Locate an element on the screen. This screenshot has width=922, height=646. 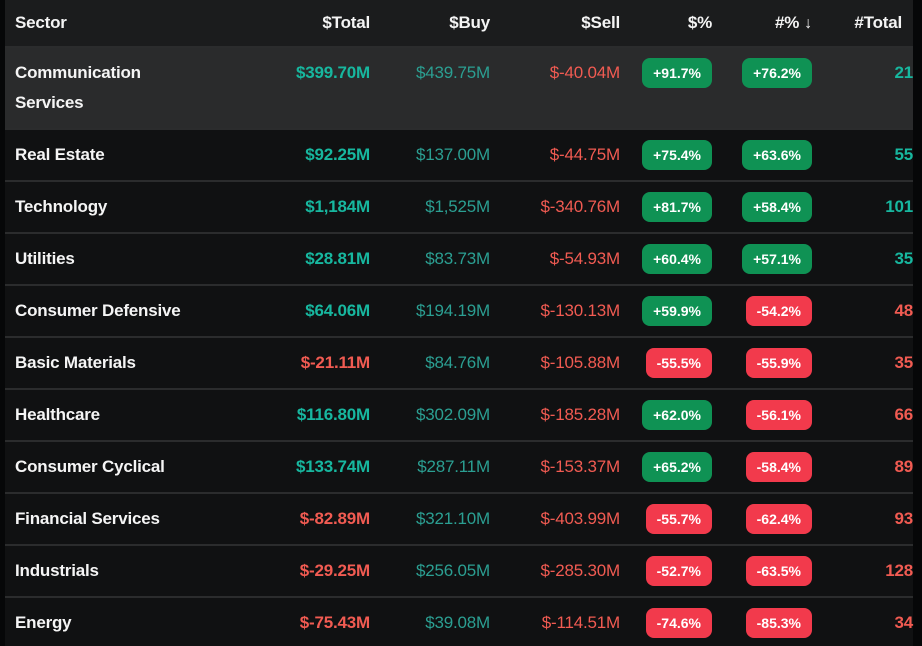
buy-value: $287.11M is located at coordinates (453, 466).